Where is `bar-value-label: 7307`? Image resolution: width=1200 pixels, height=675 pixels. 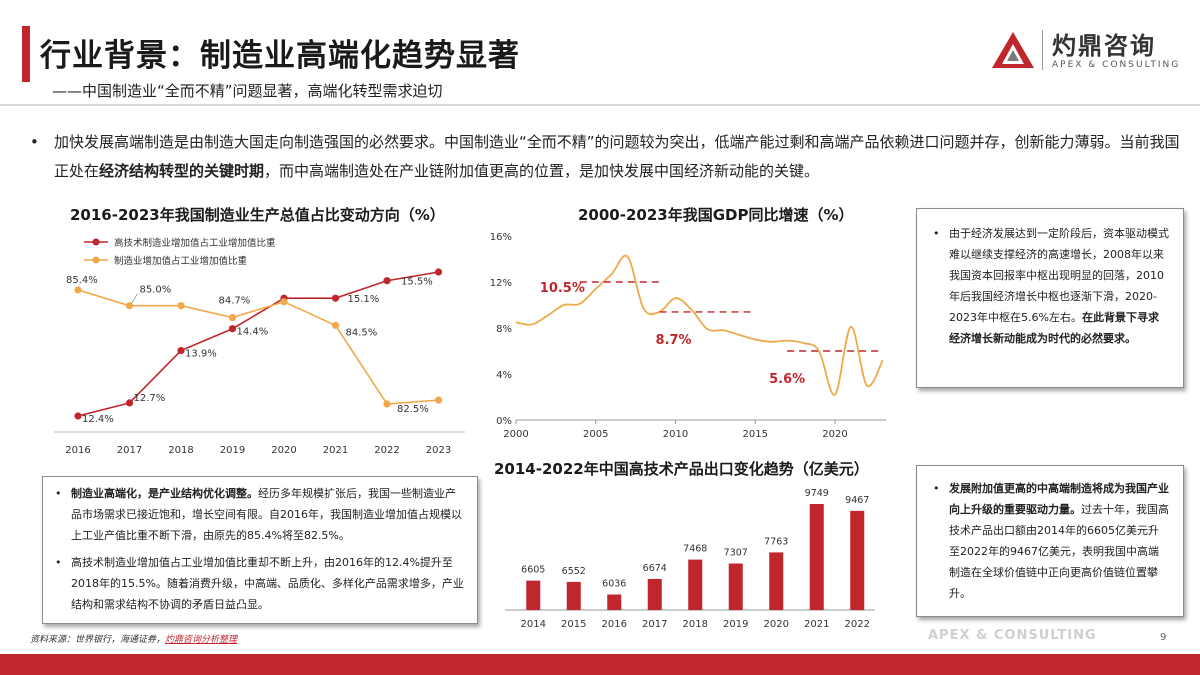
bar-value-label: 7307 is located at coordinates (736, 553).